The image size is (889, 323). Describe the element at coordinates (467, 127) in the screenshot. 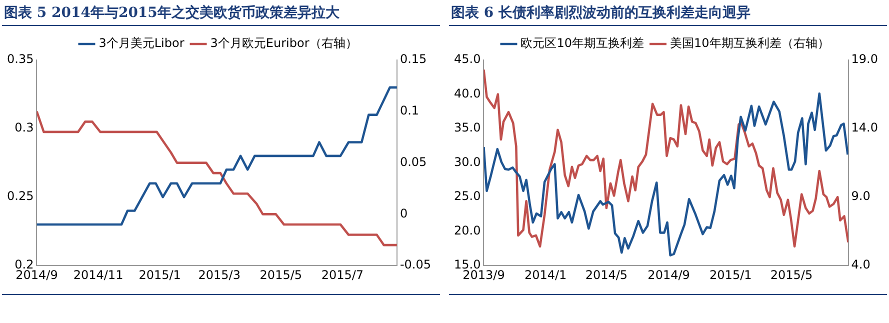

I see `y-tick-label: 35.0` at that location.